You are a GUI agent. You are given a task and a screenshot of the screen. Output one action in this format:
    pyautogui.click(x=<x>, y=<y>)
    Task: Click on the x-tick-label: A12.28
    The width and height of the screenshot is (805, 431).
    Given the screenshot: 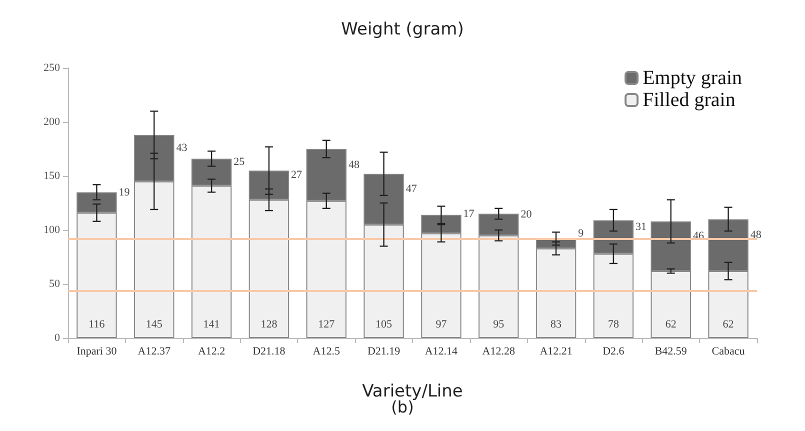 What is the action you would take?
    pyautogui.click(x=499, y=352)
    